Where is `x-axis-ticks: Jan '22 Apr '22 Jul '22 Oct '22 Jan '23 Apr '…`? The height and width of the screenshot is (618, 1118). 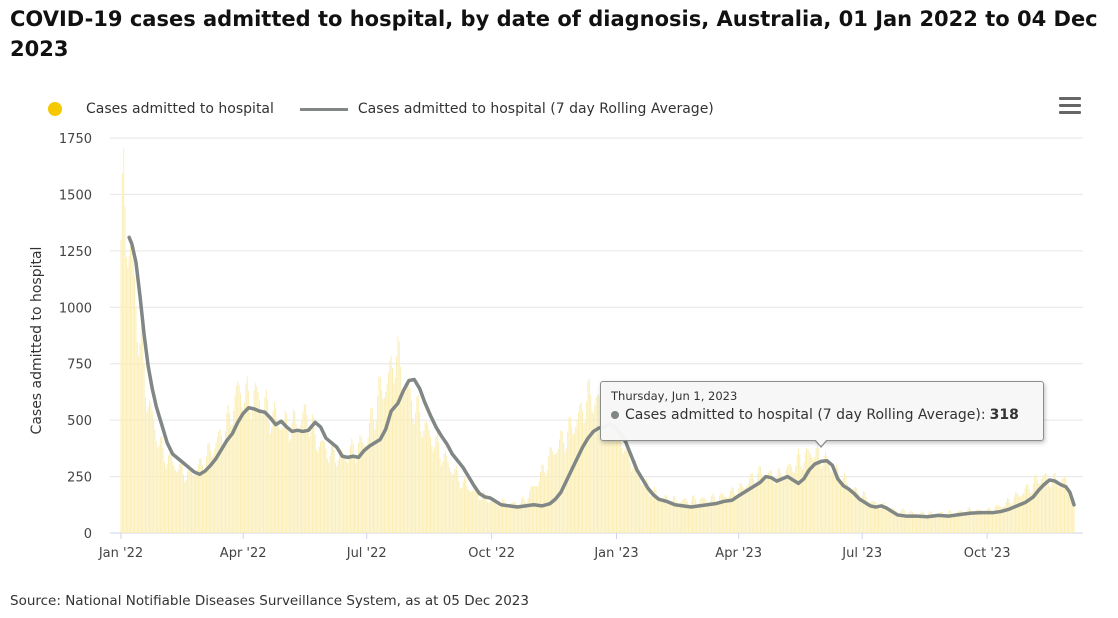 x-axis-ticks: Jan '22 Apr '22 Jul '22 Oct '22 Jan '23 Apr '… is located at coordinates (554, 547).